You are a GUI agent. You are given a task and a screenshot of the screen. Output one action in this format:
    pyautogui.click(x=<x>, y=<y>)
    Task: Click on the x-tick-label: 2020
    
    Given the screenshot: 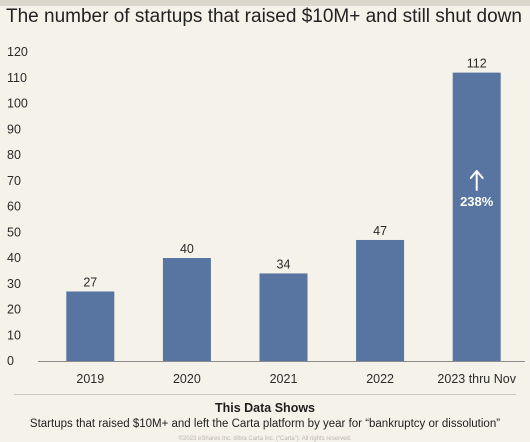 What is the action you would take?
    pyautogui.click(x=187, y=379)
    